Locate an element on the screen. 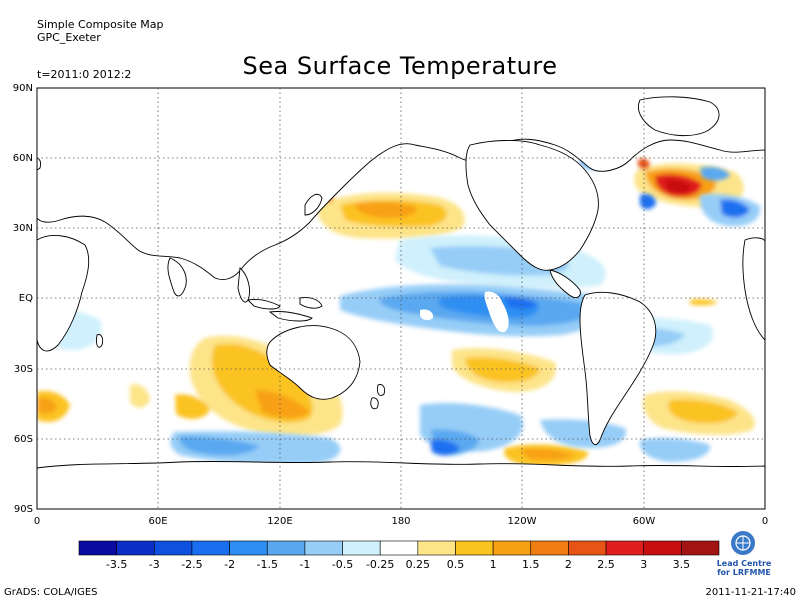  legend-tick-label: 0.5 is located at coordinates (456, 564).